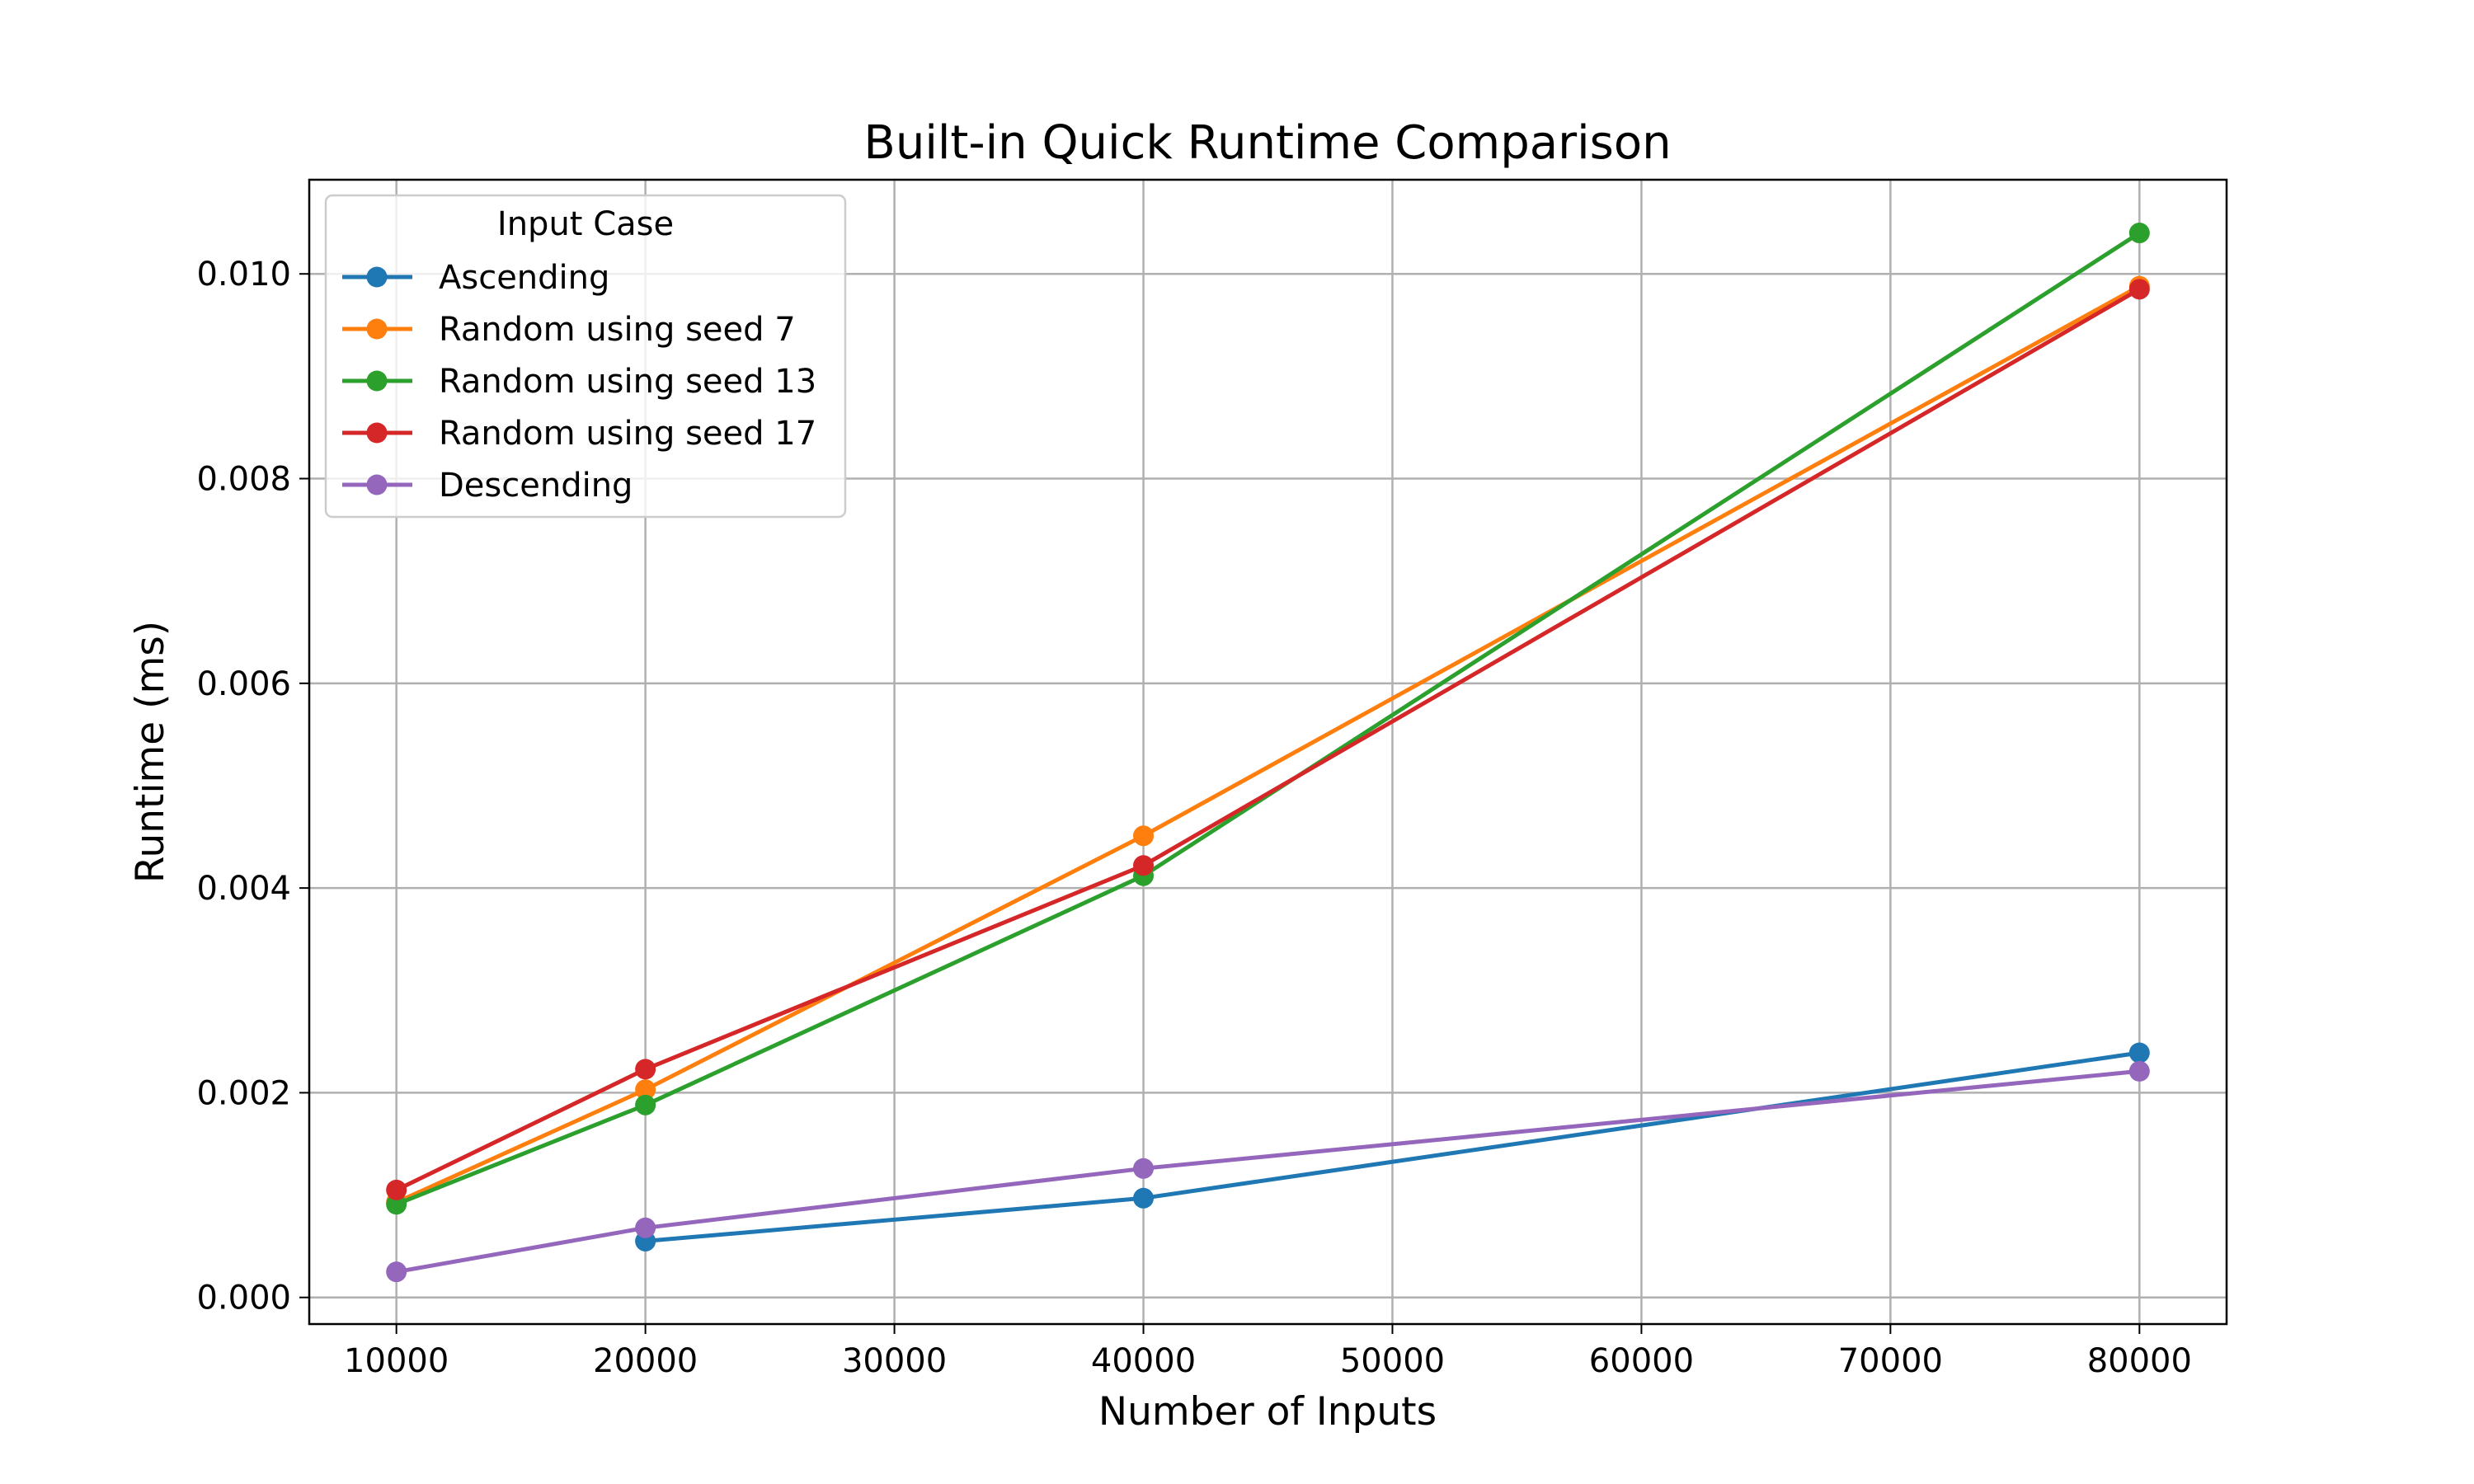 This screenshot has height=1484, width=2474. What do you see at coordinates (894, 1361) in the screenshot?
I see `x-tick-label: 30000` at bounding box center [894, 1361].